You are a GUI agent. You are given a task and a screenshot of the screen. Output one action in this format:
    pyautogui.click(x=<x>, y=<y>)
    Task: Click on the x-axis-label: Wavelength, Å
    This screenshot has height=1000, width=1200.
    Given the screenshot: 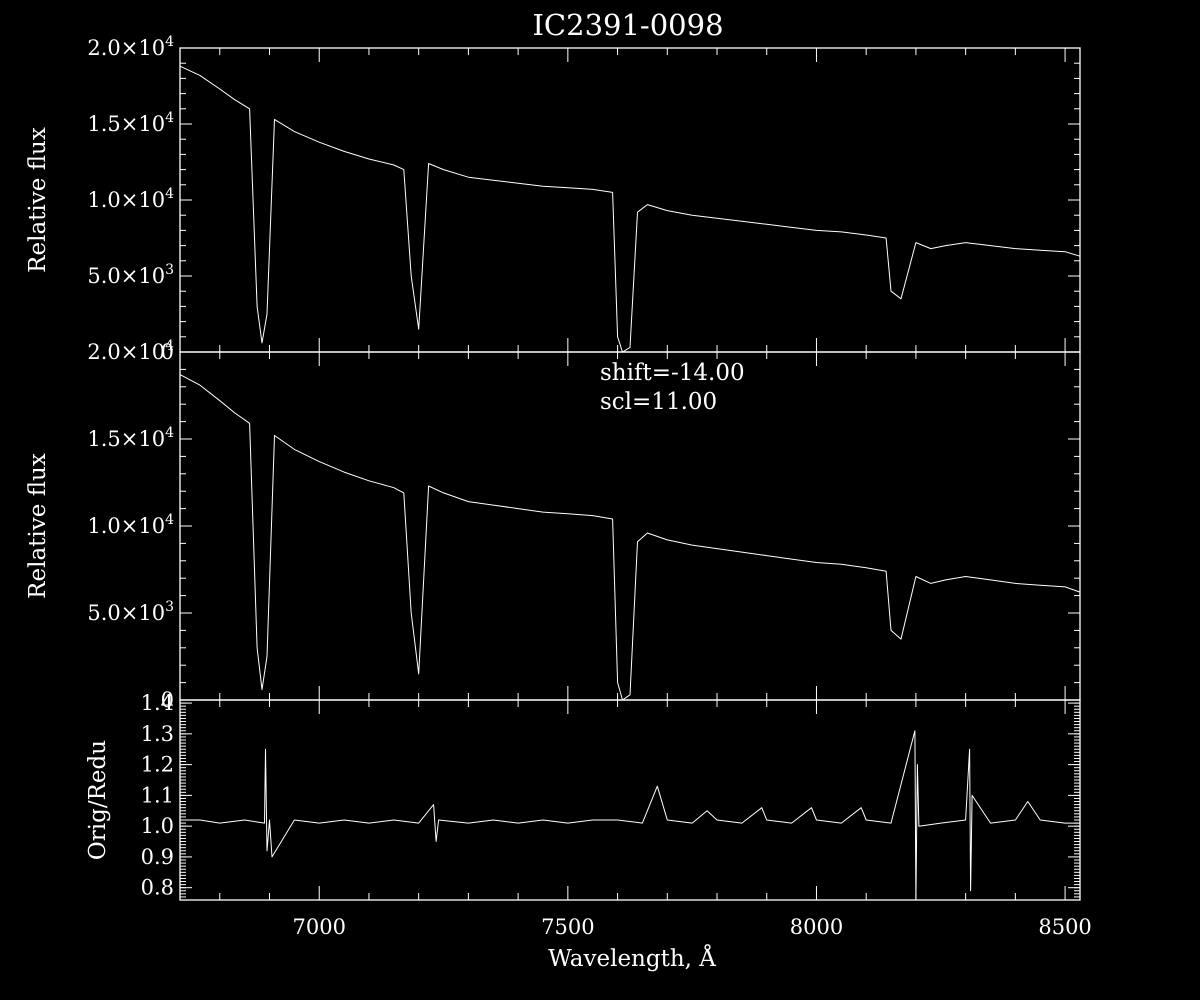 What is the action you would take?
    pyautogui.click(x=632, y=958)
    